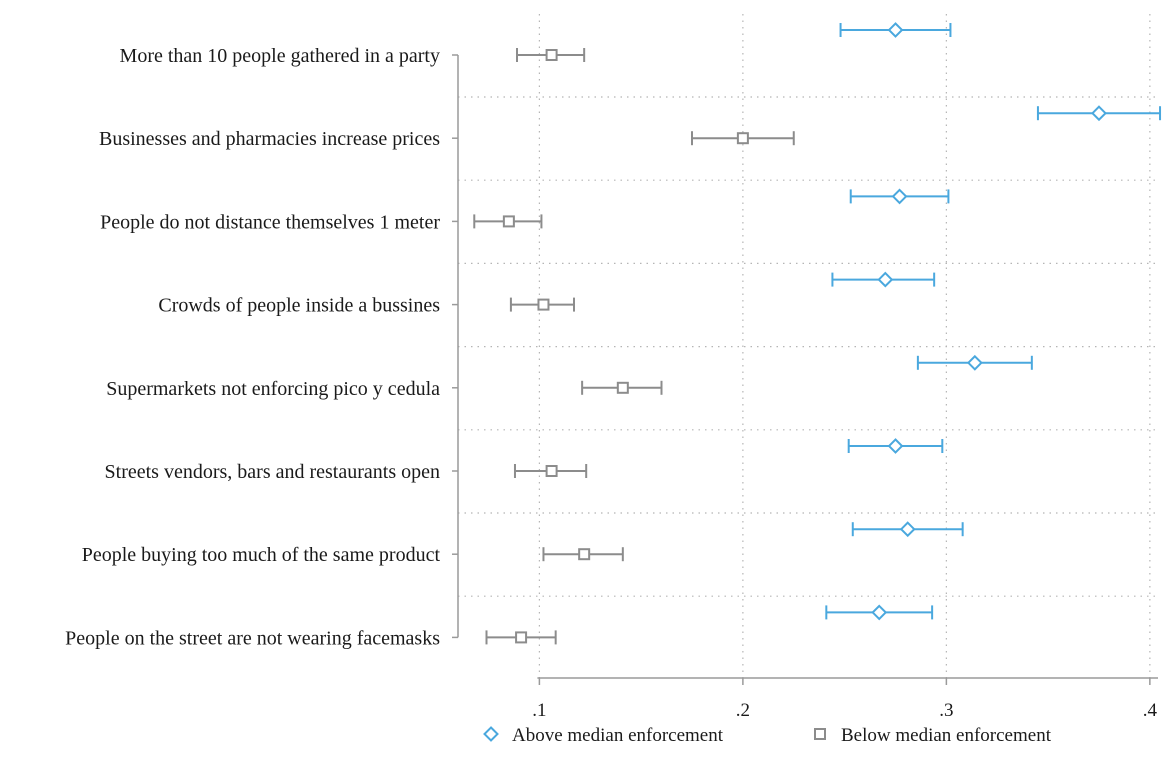  What do you see at coordinates (1150, 710) in the screenshot?
I see `x-tick-label: .4` at bounding box center [1150, 710].